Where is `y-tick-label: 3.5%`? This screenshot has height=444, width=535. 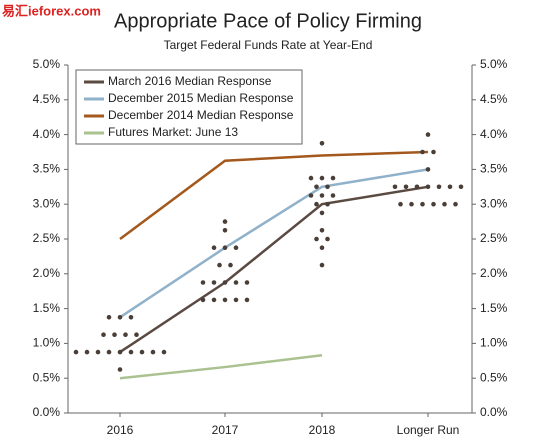 y-tick-label: 3.5% is located at coordinates (47, 169).